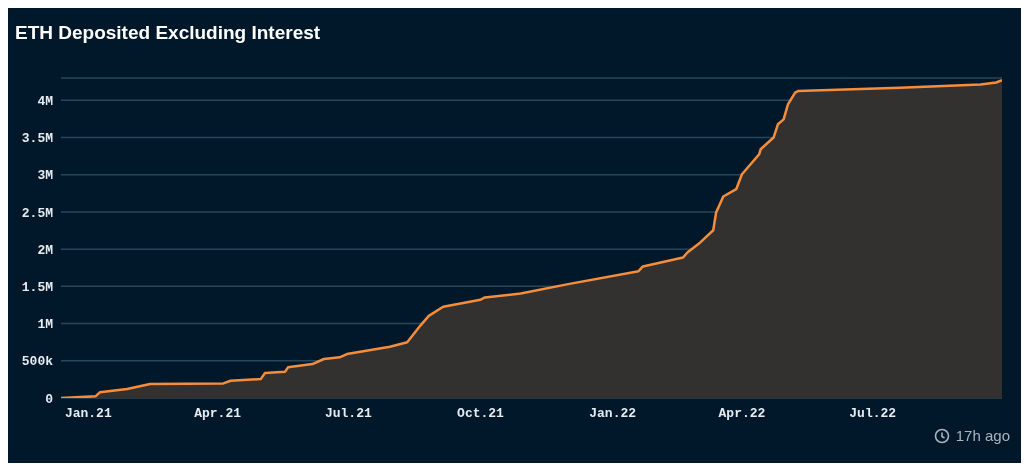 The image size is (1029, 471). What do you see at coordinates (37, 213) in the screenshot?
I see `y-tick-label: 2.5M` at bounding box center [37, 213].